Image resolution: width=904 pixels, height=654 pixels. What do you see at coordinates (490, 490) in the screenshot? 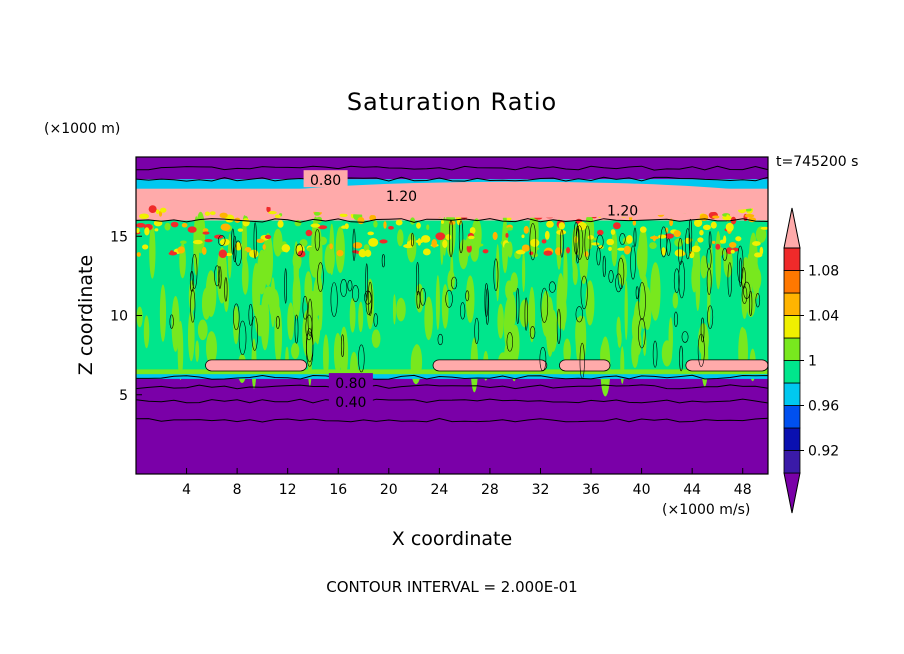
I see `x-tick-label: 28` at bounding box center [490, 490].